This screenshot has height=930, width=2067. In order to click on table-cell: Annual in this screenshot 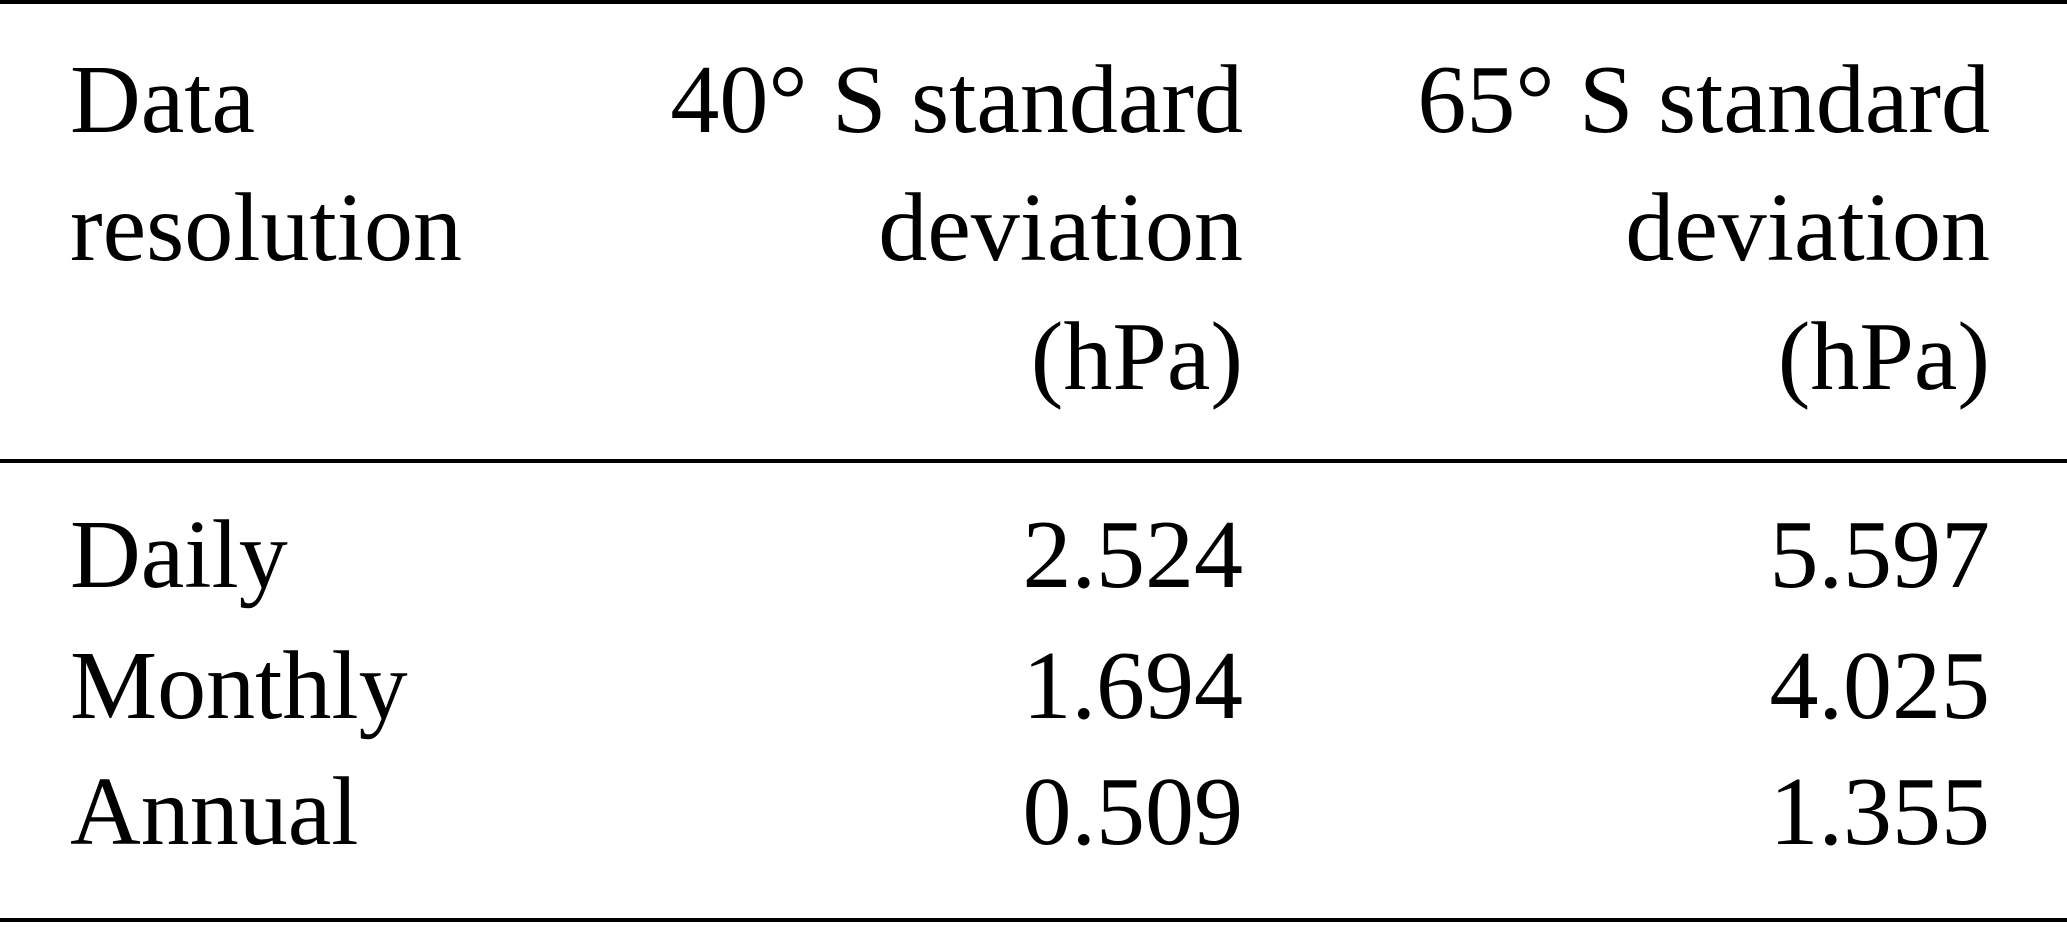, I will do `click(214, 812)`.